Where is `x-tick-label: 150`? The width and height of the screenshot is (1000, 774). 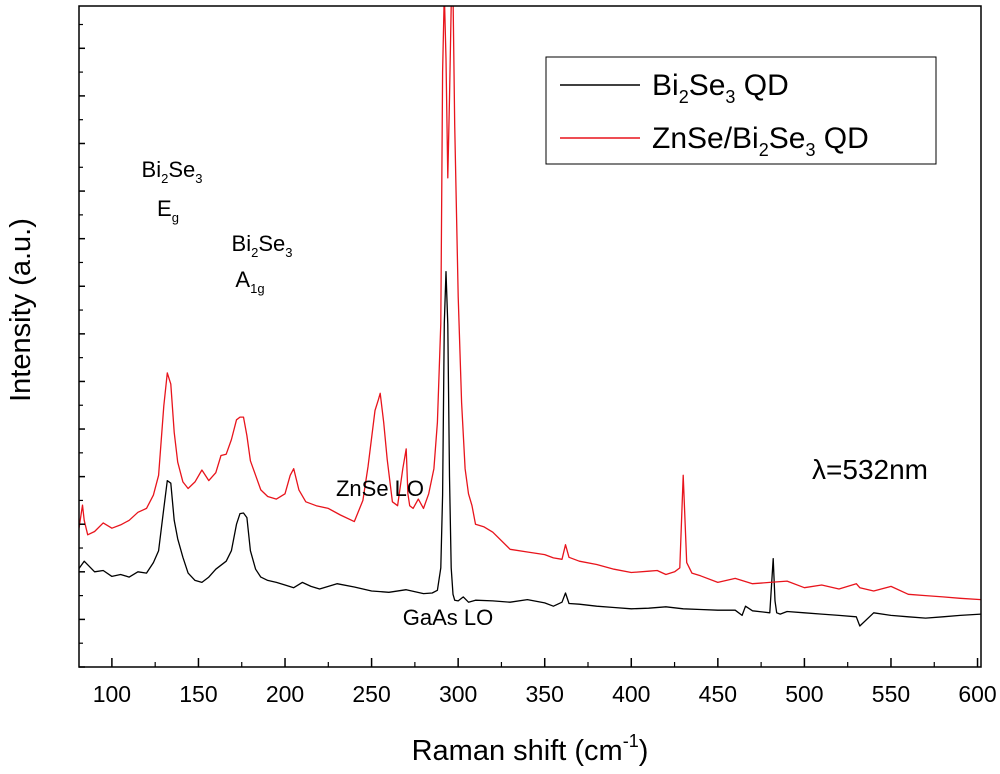
x-tick-label: 150 is located at coordinates (198, 694).